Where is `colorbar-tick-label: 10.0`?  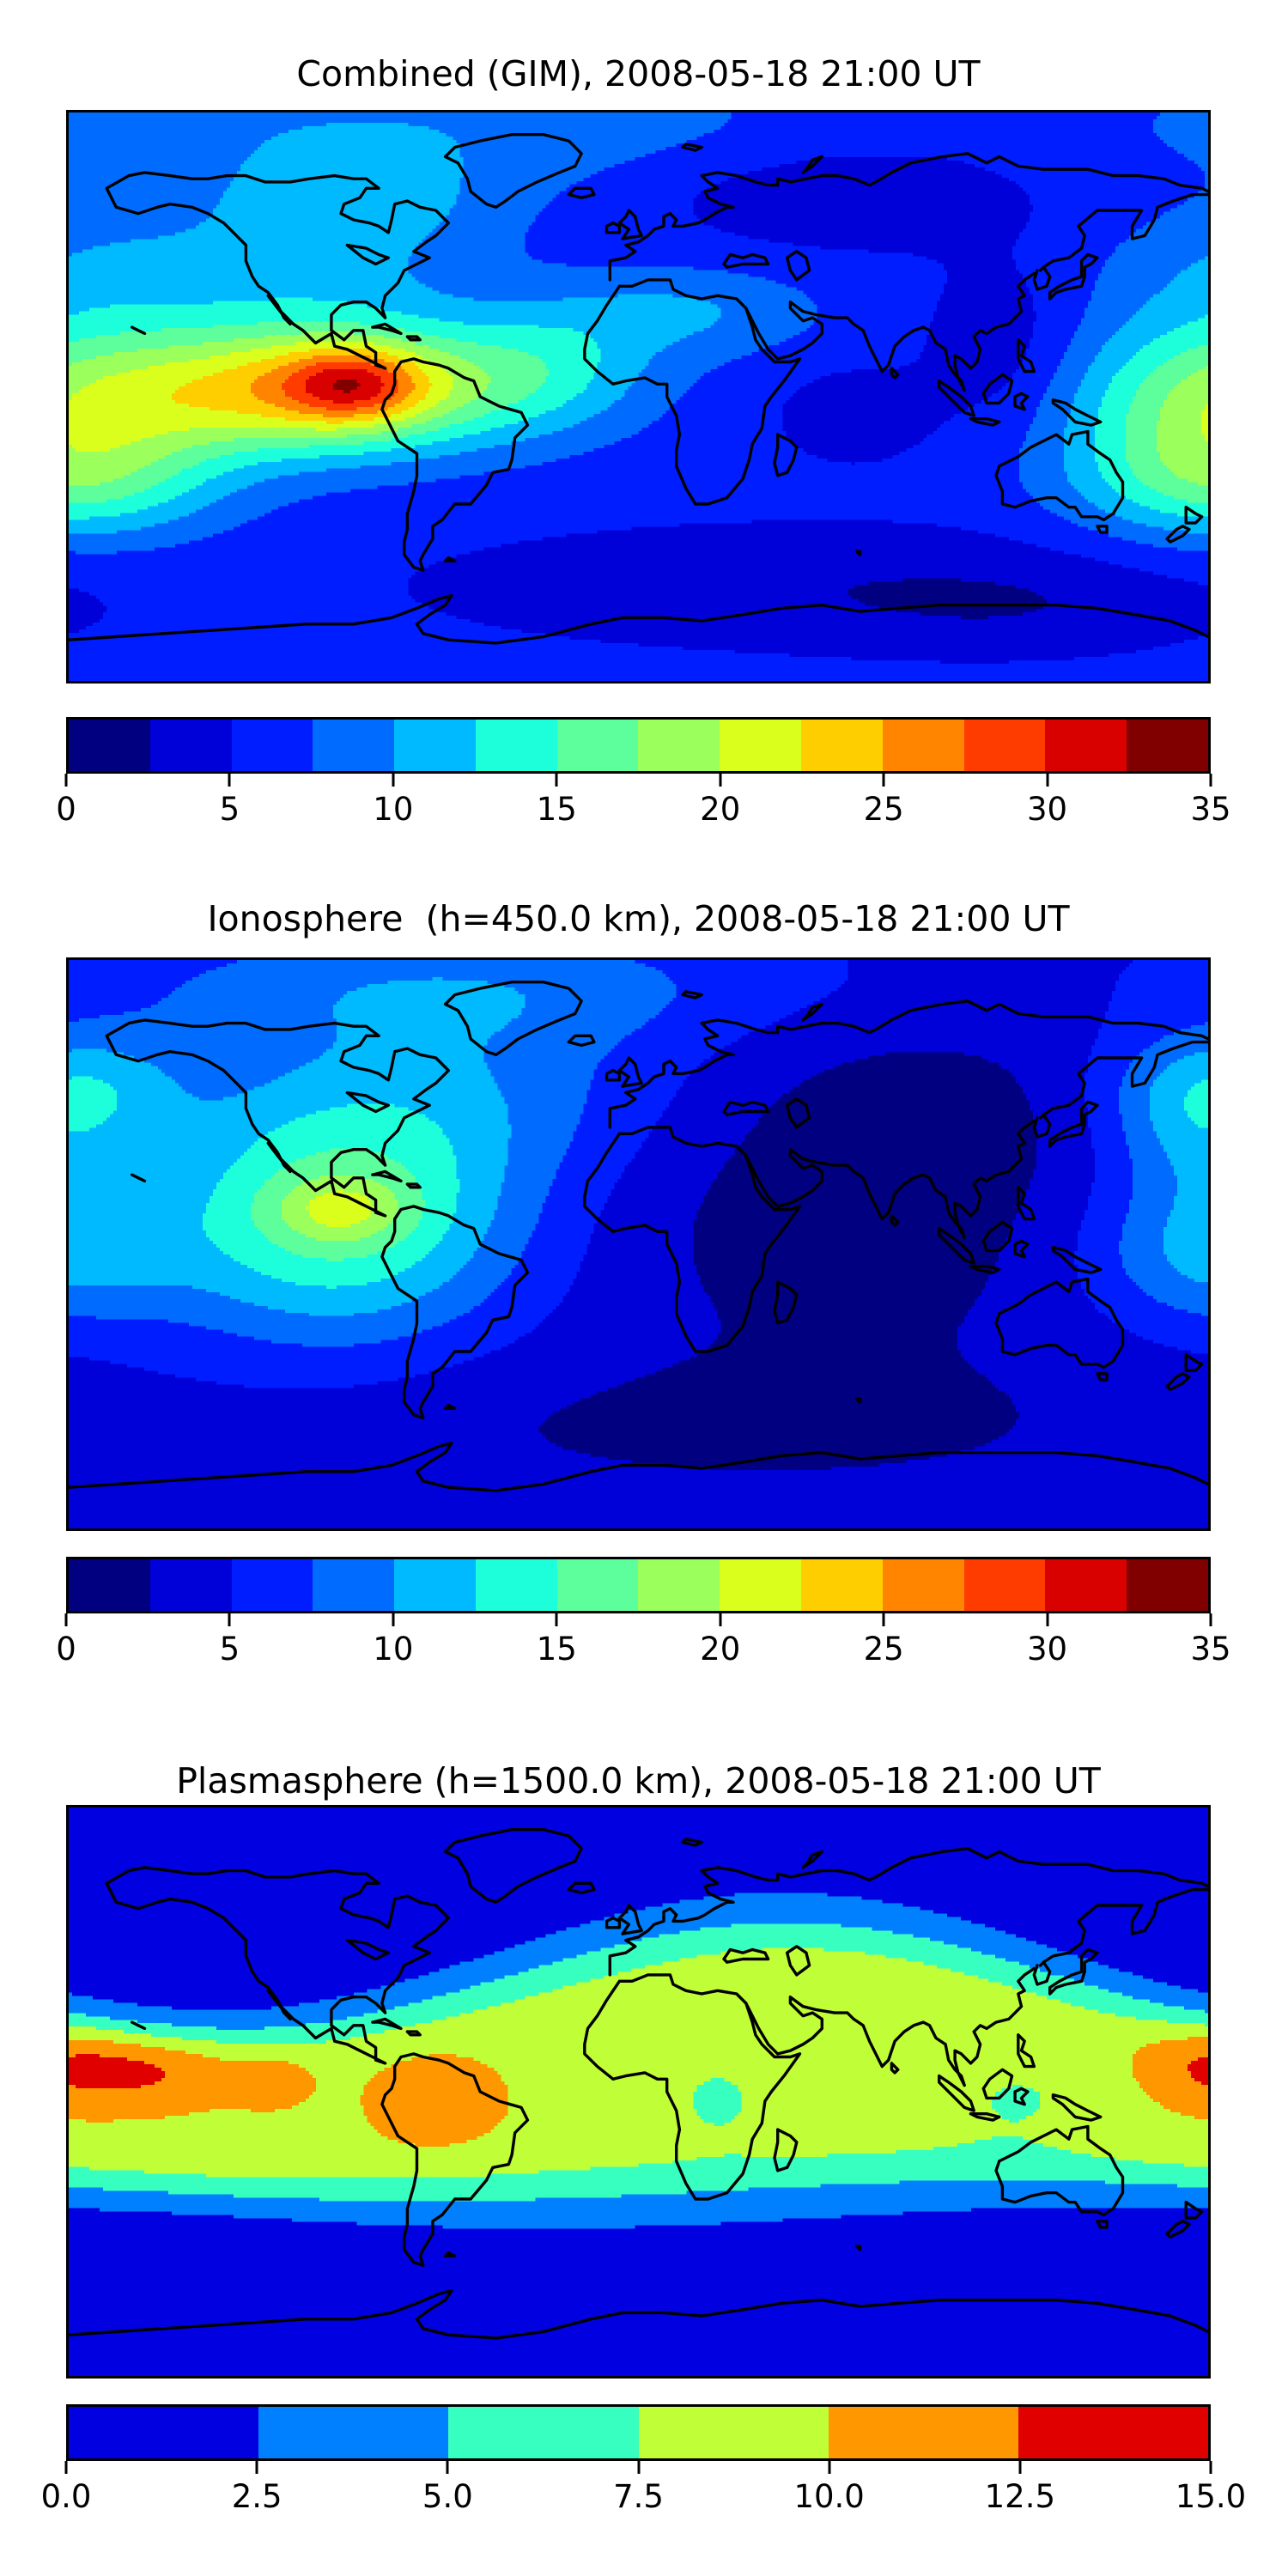 colorbar-tick-label: 10.0 is located at coordinates (829, 2496).